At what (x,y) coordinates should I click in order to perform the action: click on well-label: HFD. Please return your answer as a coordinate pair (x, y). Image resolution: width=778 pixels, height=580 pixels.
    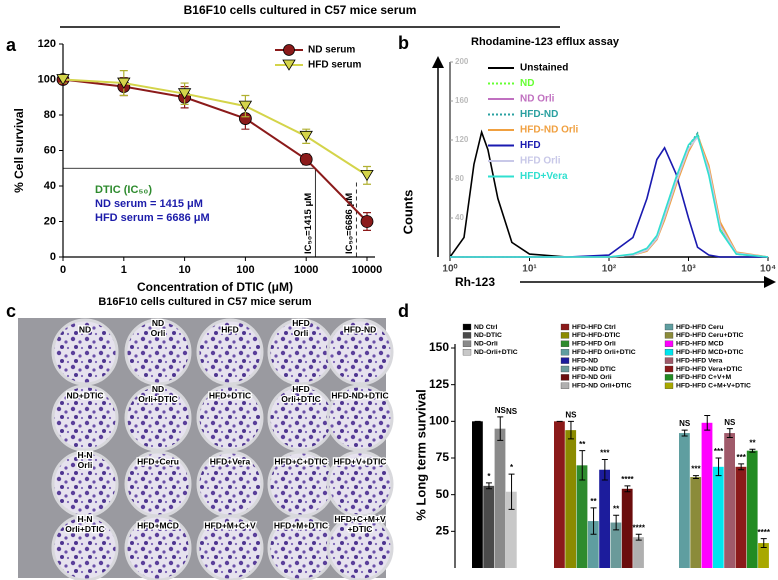
    Looking at the image, I should click on (229, 329).